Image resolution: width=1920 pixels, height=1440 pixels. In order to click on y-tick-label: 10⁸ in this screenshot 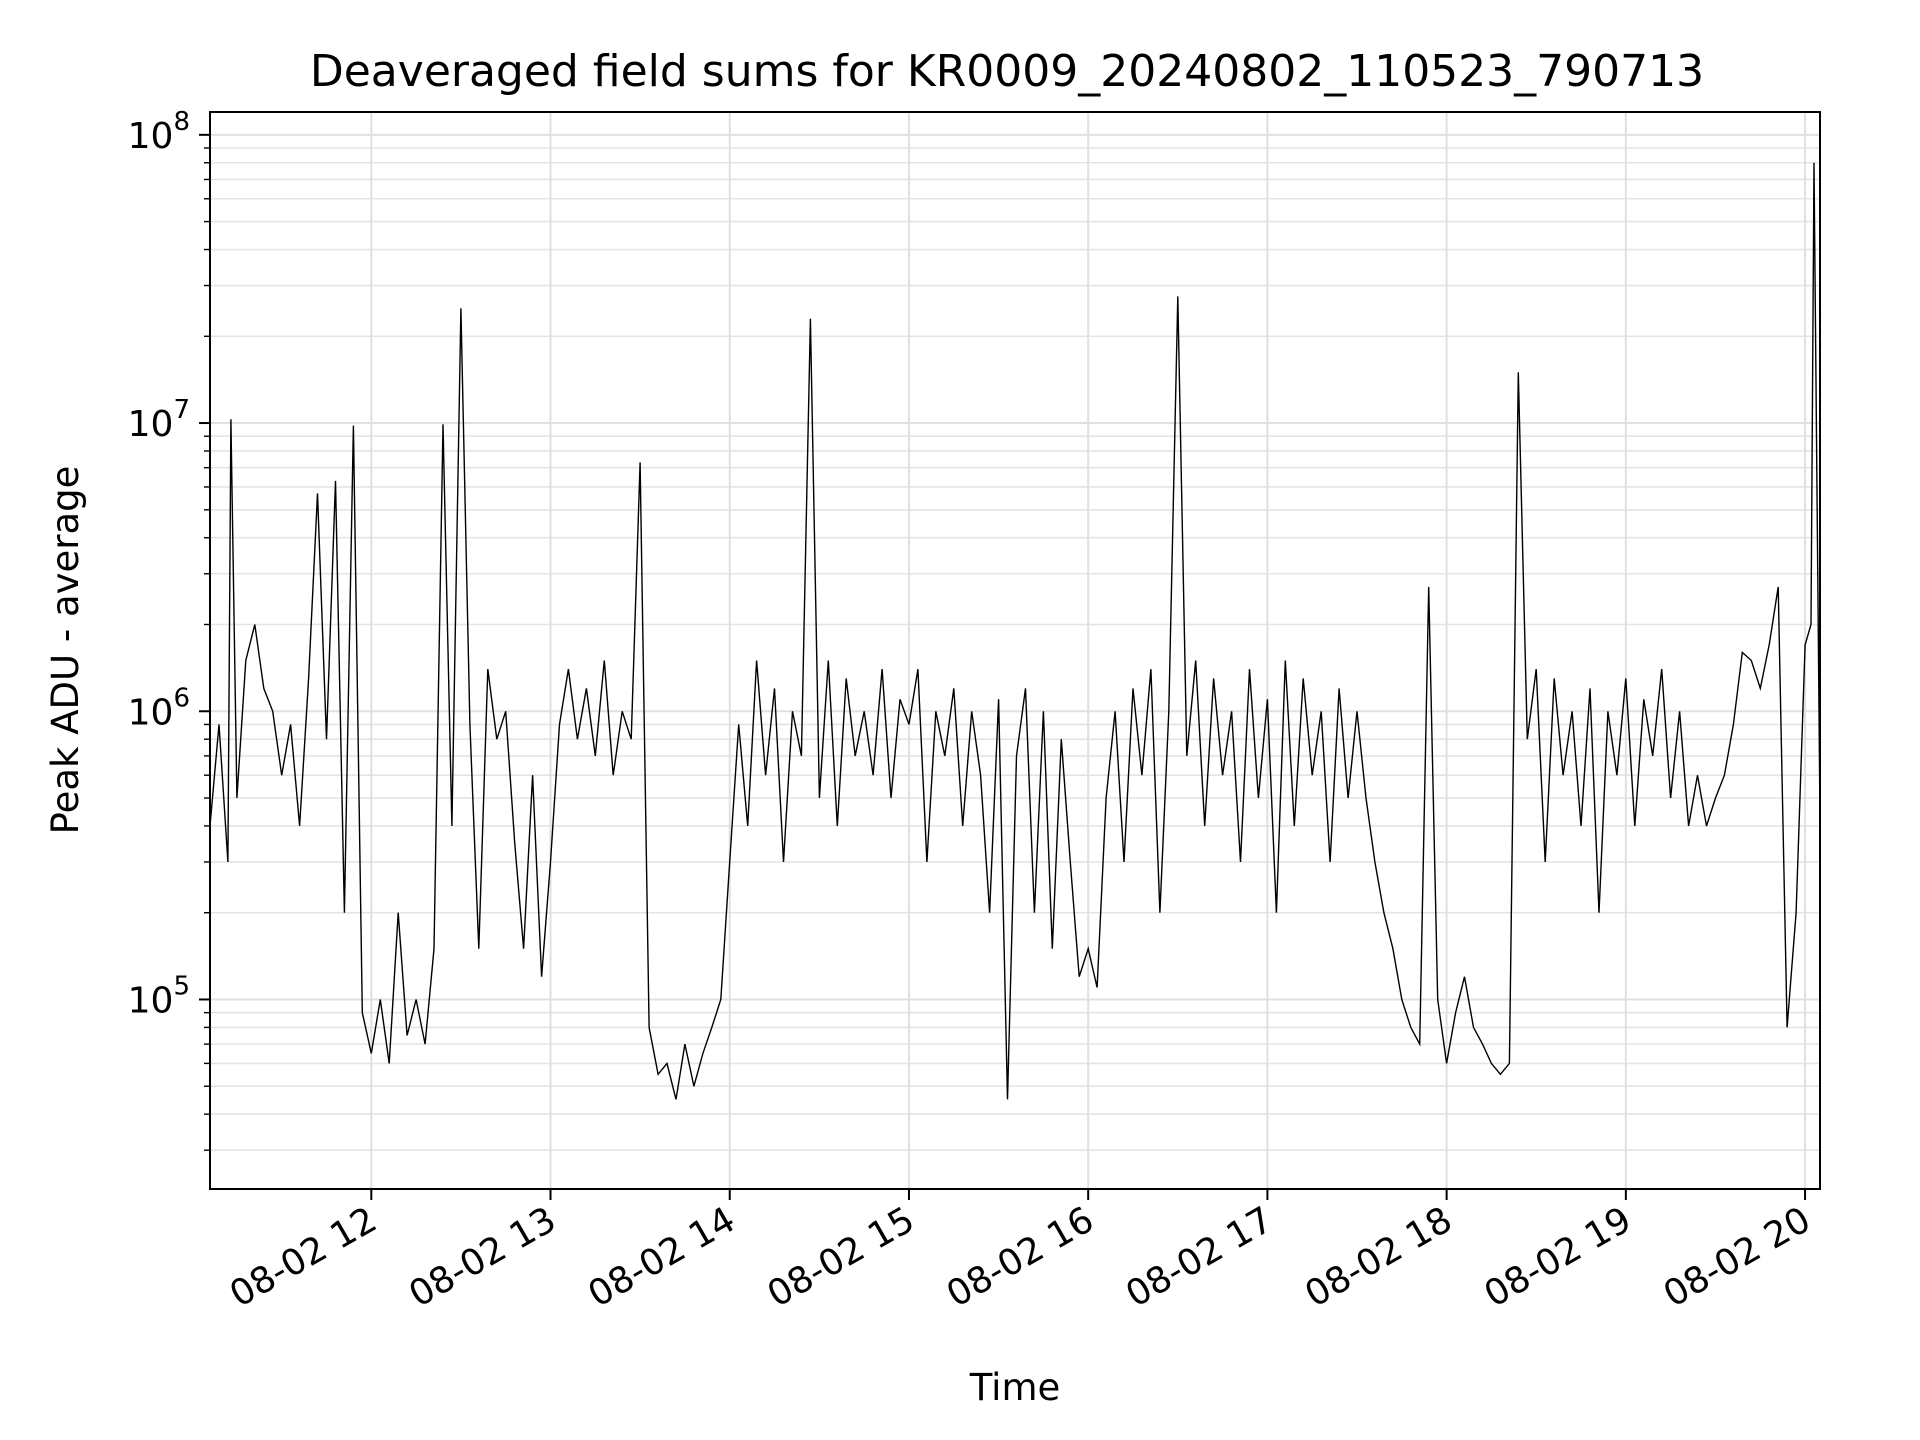, I will do `click(159, 132)`.